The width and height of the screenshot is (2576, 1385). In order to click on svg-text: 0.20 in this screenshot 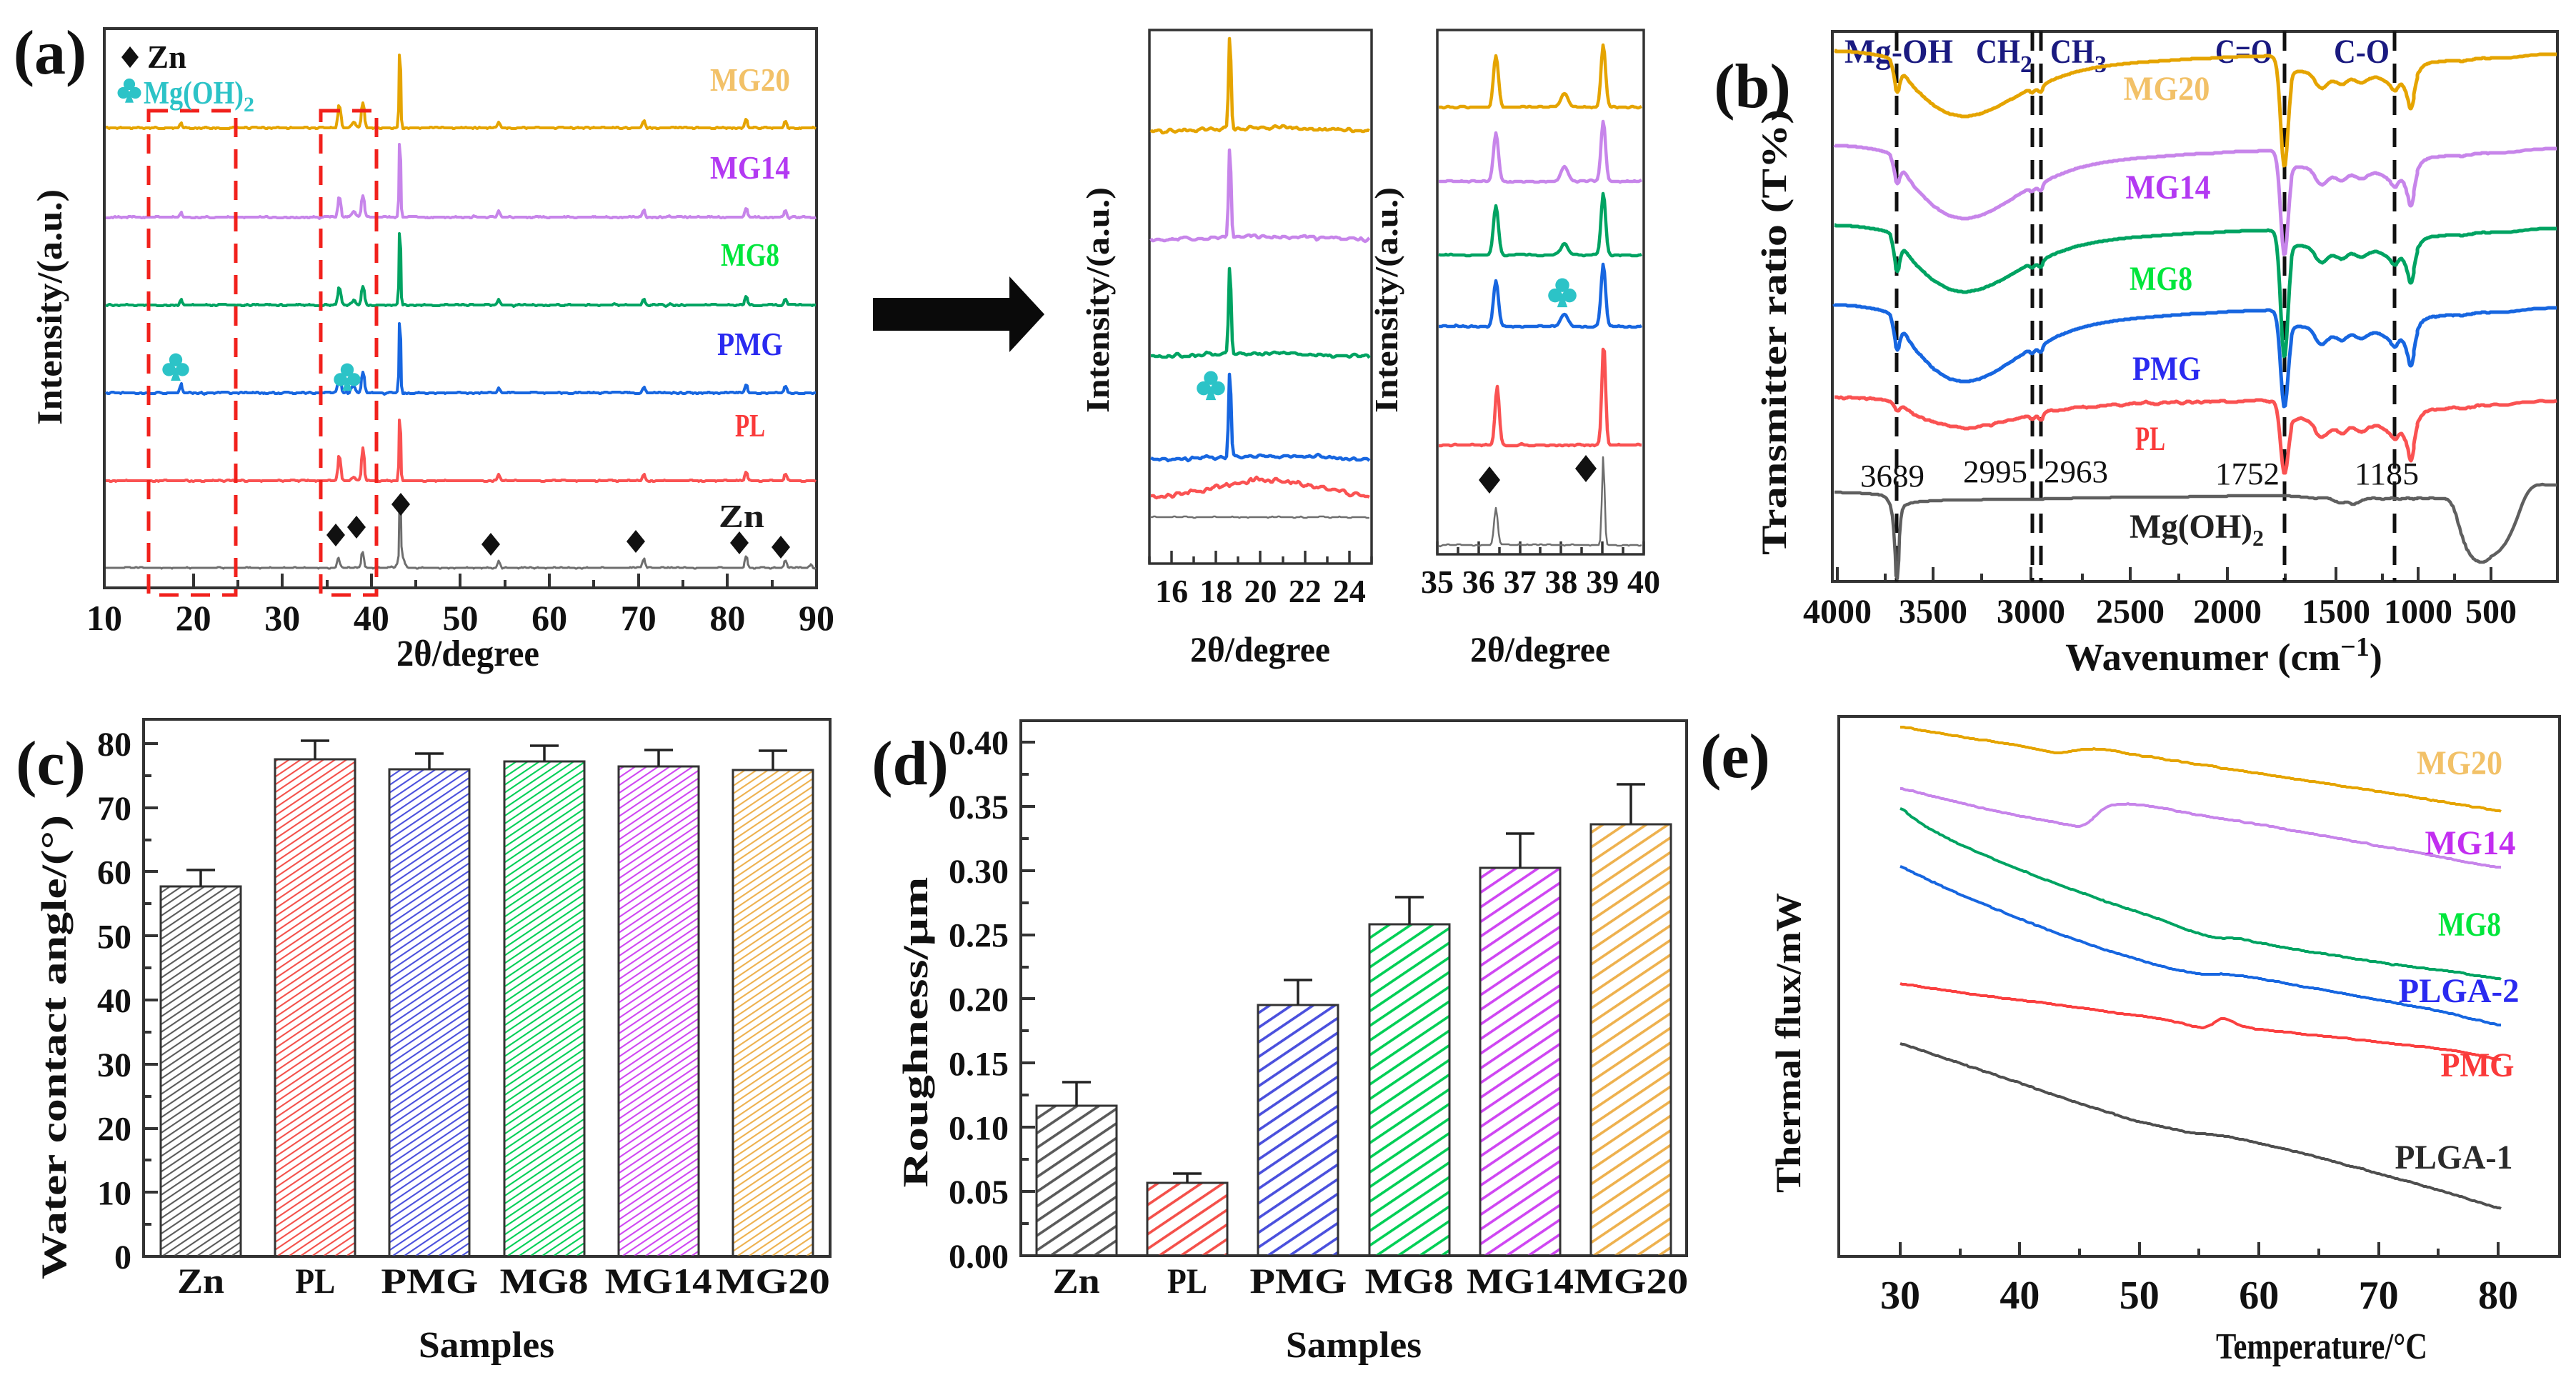, I will do `click(979, 1000)`.